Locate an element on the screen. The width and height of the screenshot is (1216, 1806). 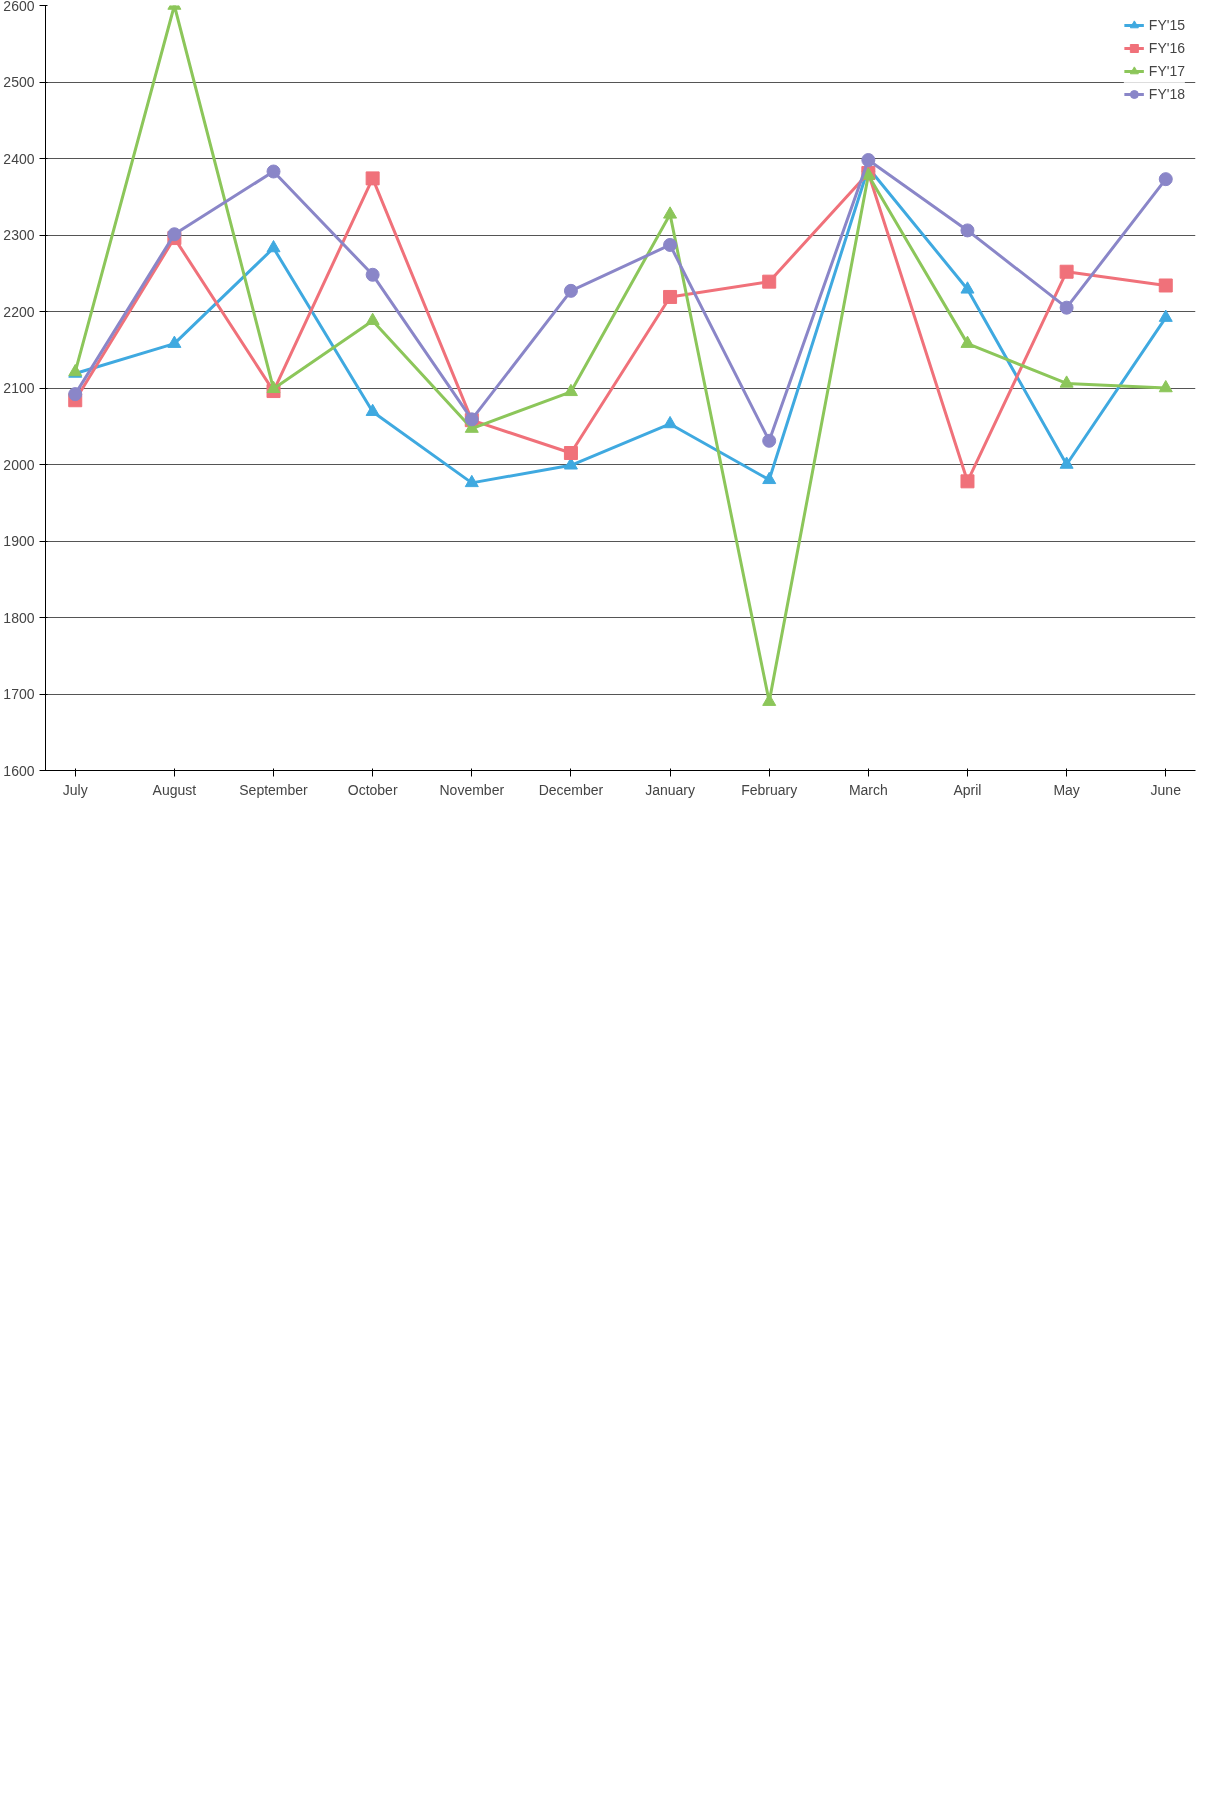
x-tick-label: May is located at coordinates (1066, 789).